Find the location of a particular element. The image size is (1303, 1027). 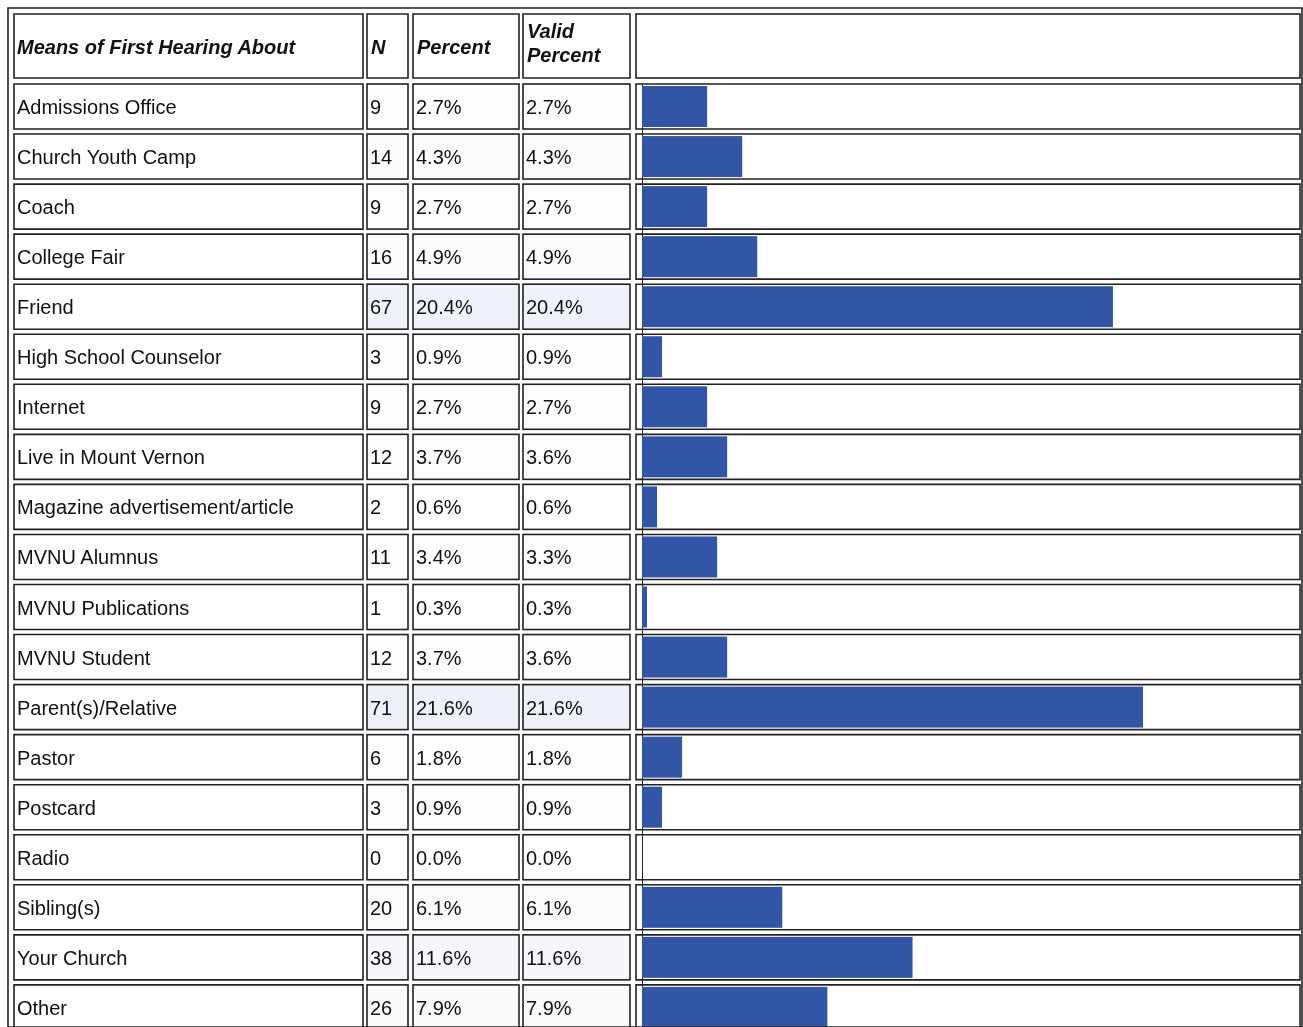

y-tick-label: MVNU Student is located at coordinates (84, 657).